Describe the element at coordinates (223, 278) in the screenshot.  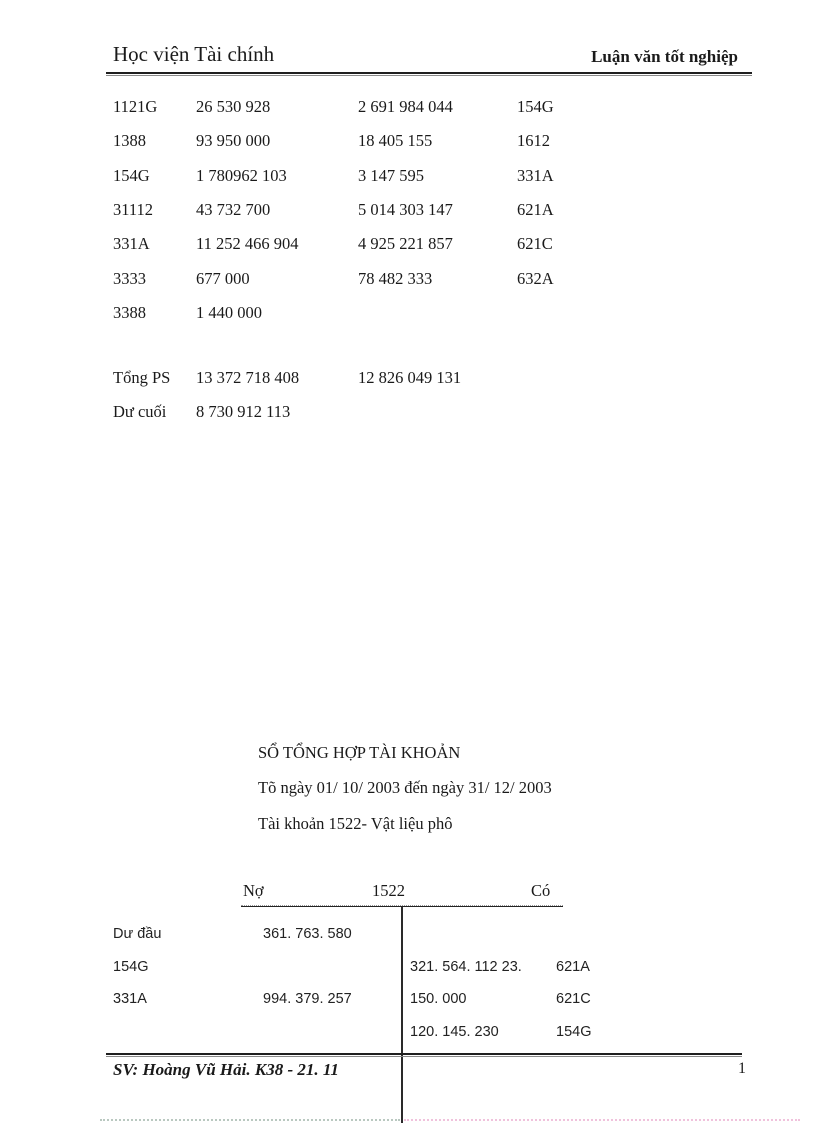
I see `ledger-cell-debit: 677 000` at that location.